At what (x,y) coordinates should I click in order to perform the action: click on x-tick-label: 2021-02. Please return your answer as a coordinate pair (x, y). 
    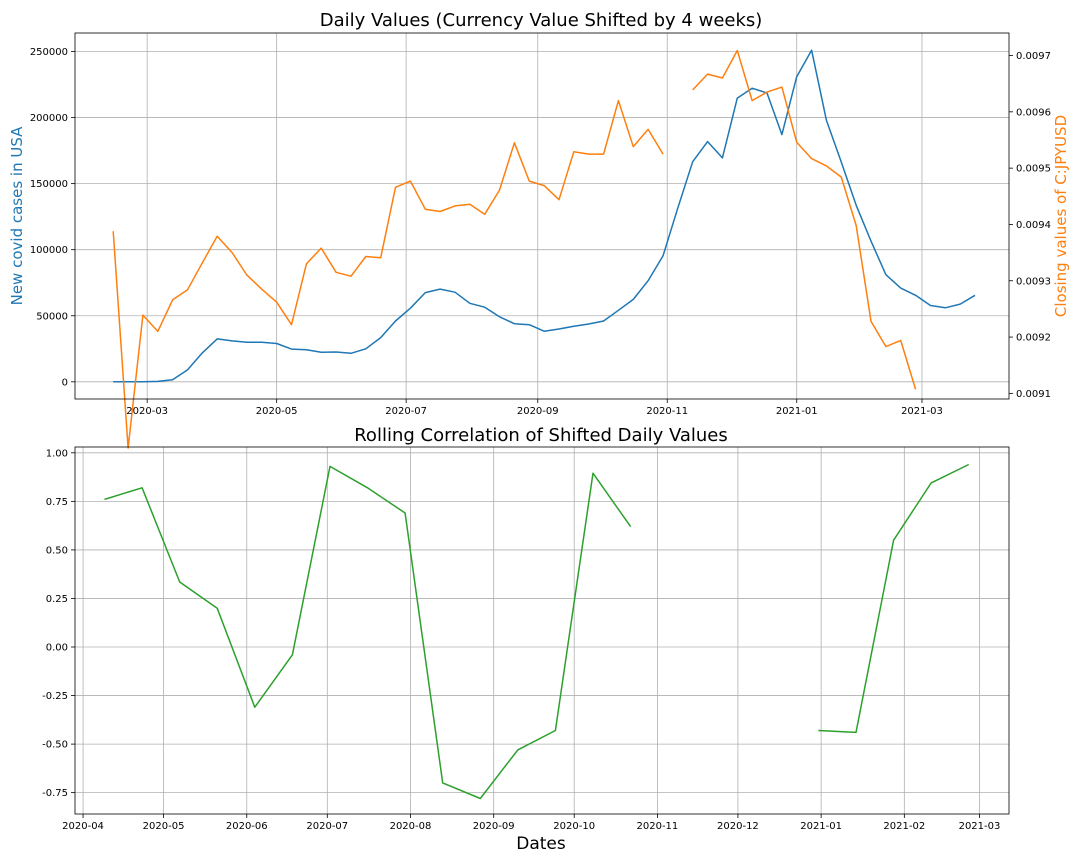
    Looking at the image, I should click on (904, 826).